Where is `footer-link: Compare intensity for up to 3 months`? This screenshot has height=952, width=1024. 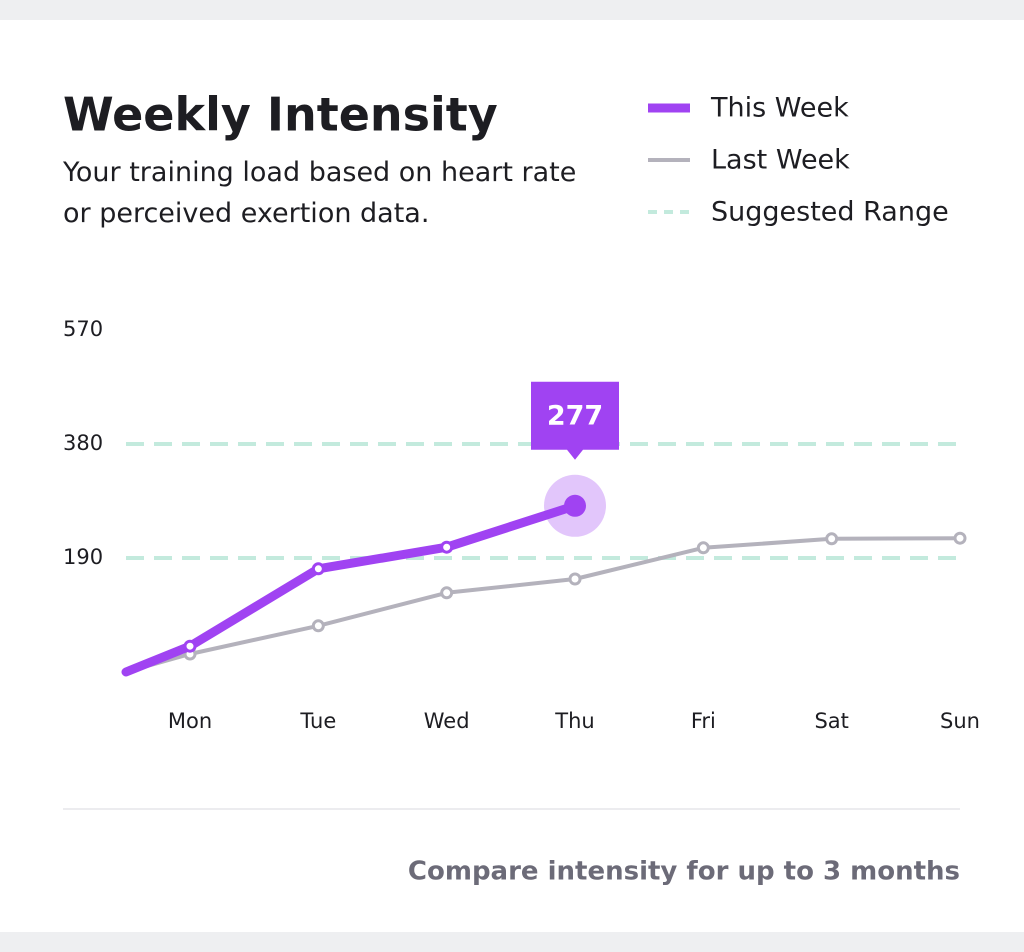
footer-link: Compare intensity for up to 3 months is located at coordinates (684, 872).